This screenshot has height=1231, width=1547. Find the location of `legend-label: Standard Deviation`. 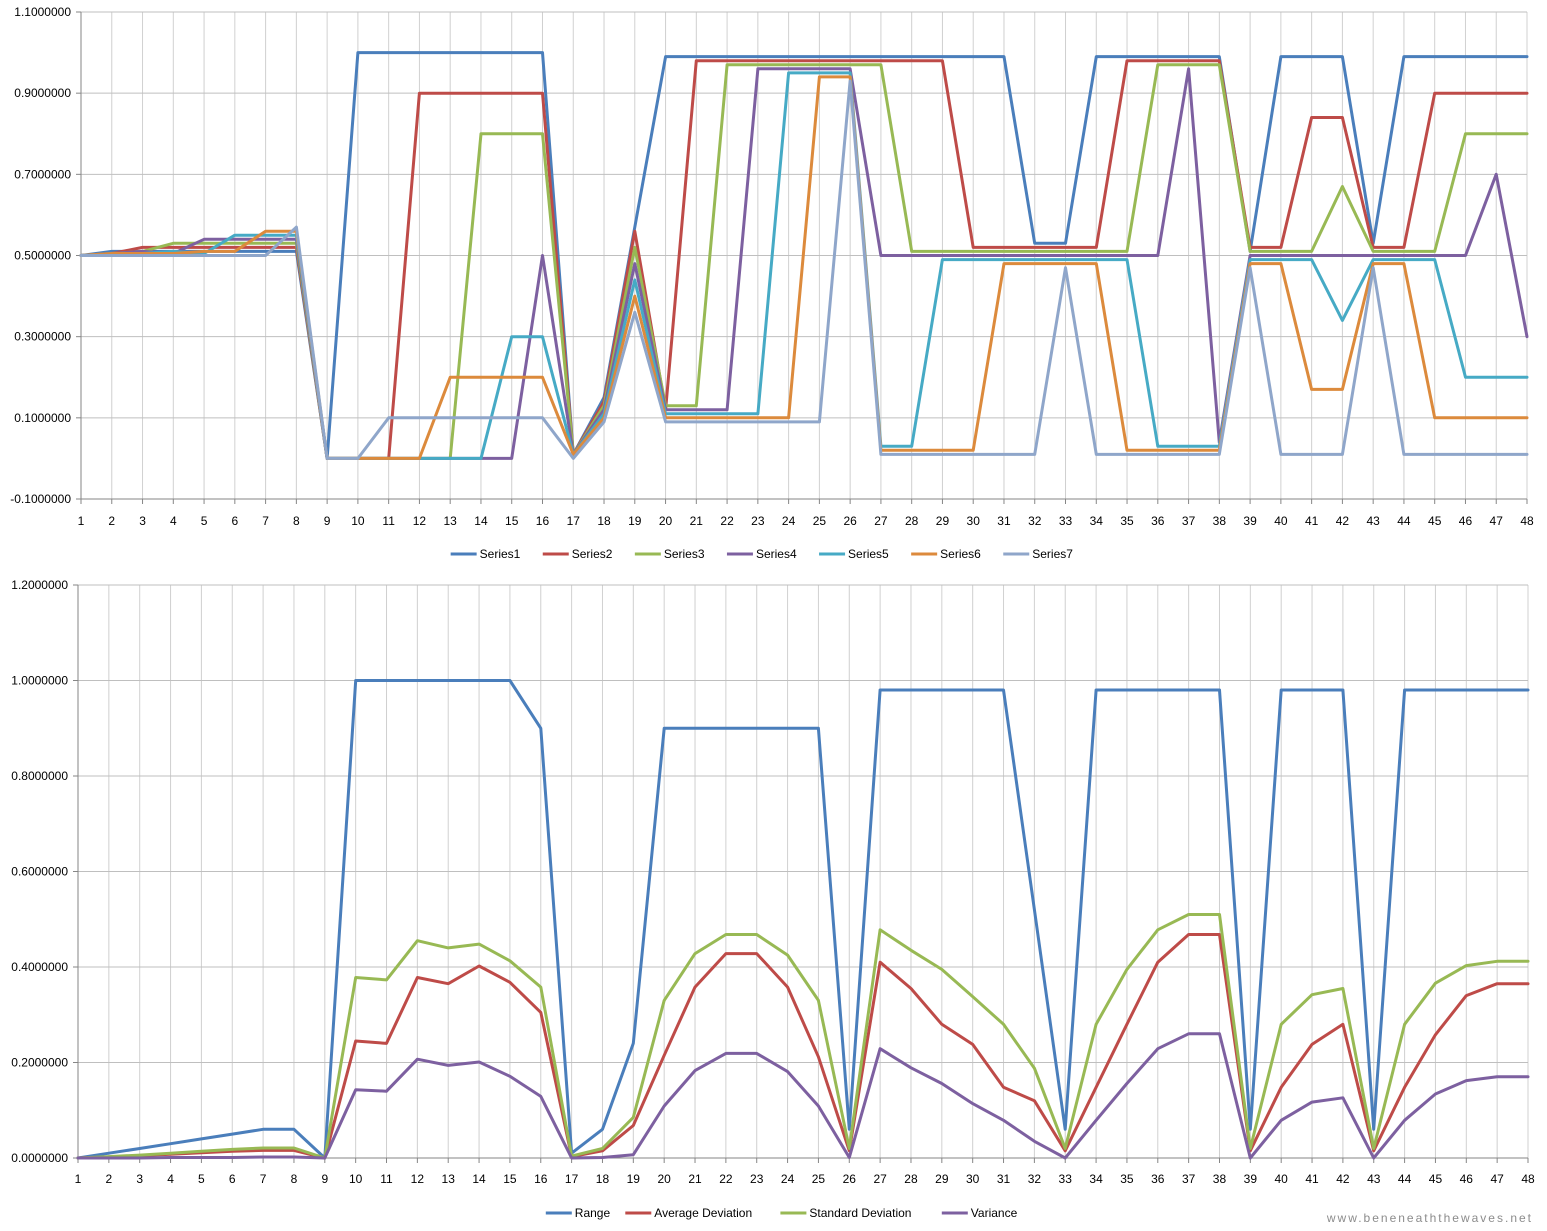

legend-label: Standard Deviation is located at coordinates (860, 1213).